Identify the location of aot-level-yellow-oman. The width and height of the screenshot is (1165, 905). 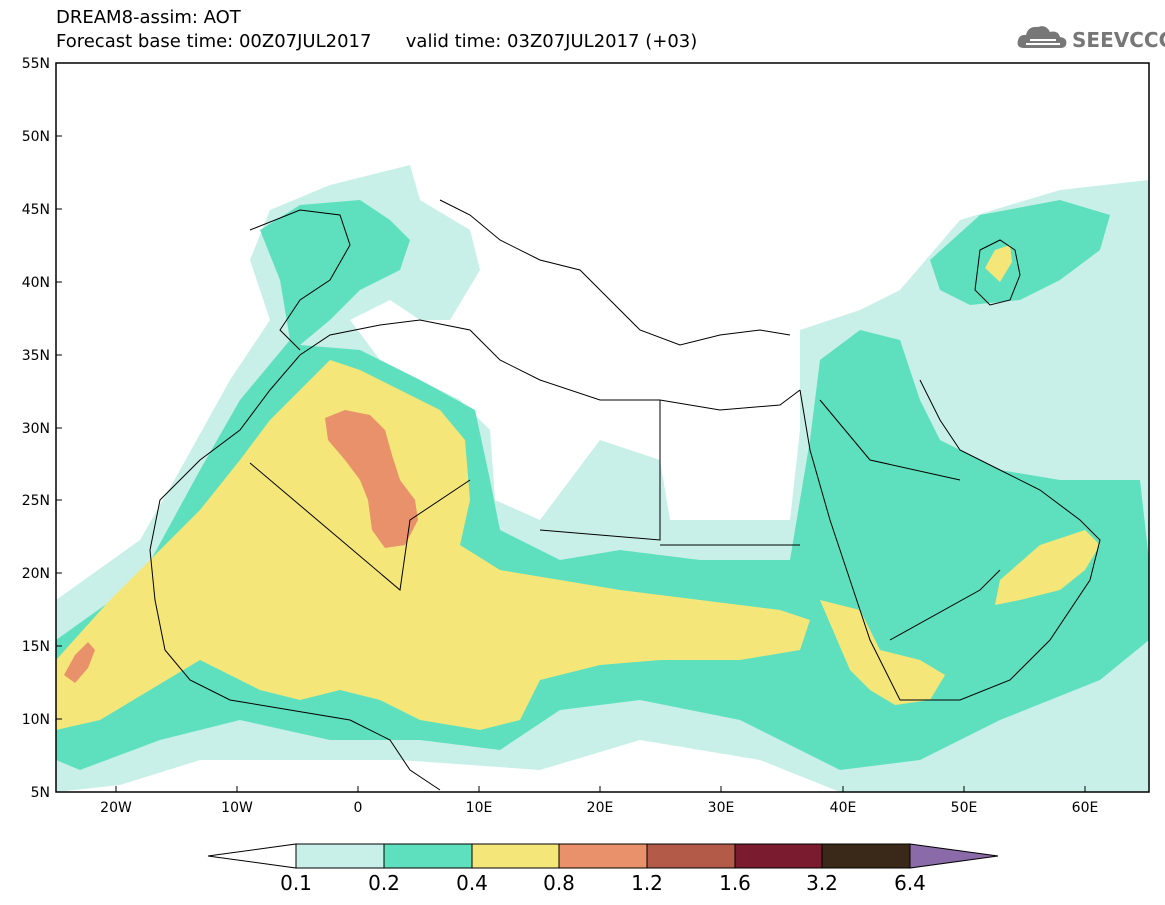
(1047, 567).